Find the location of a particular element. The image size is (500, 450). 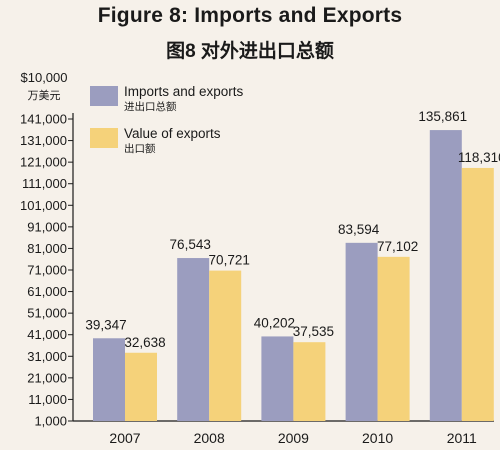

y-axis-subtitle: 万美元 is located at coordinates (44, 95).